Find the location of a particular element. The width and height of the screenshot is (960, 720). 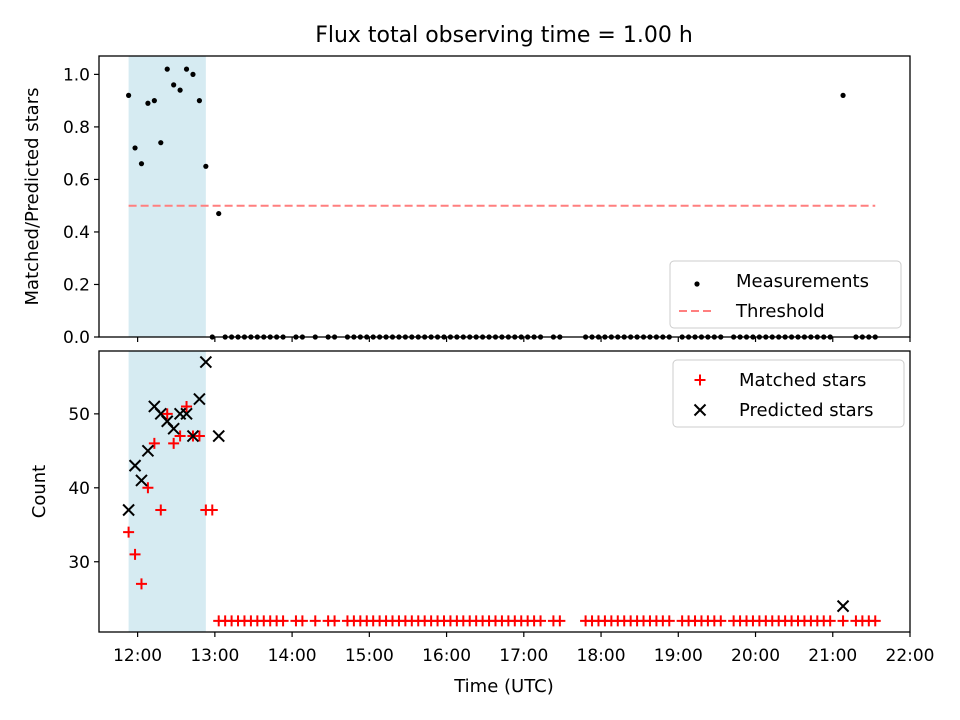

y-tick-label: 0.0 is located at coordinates (76, 338).